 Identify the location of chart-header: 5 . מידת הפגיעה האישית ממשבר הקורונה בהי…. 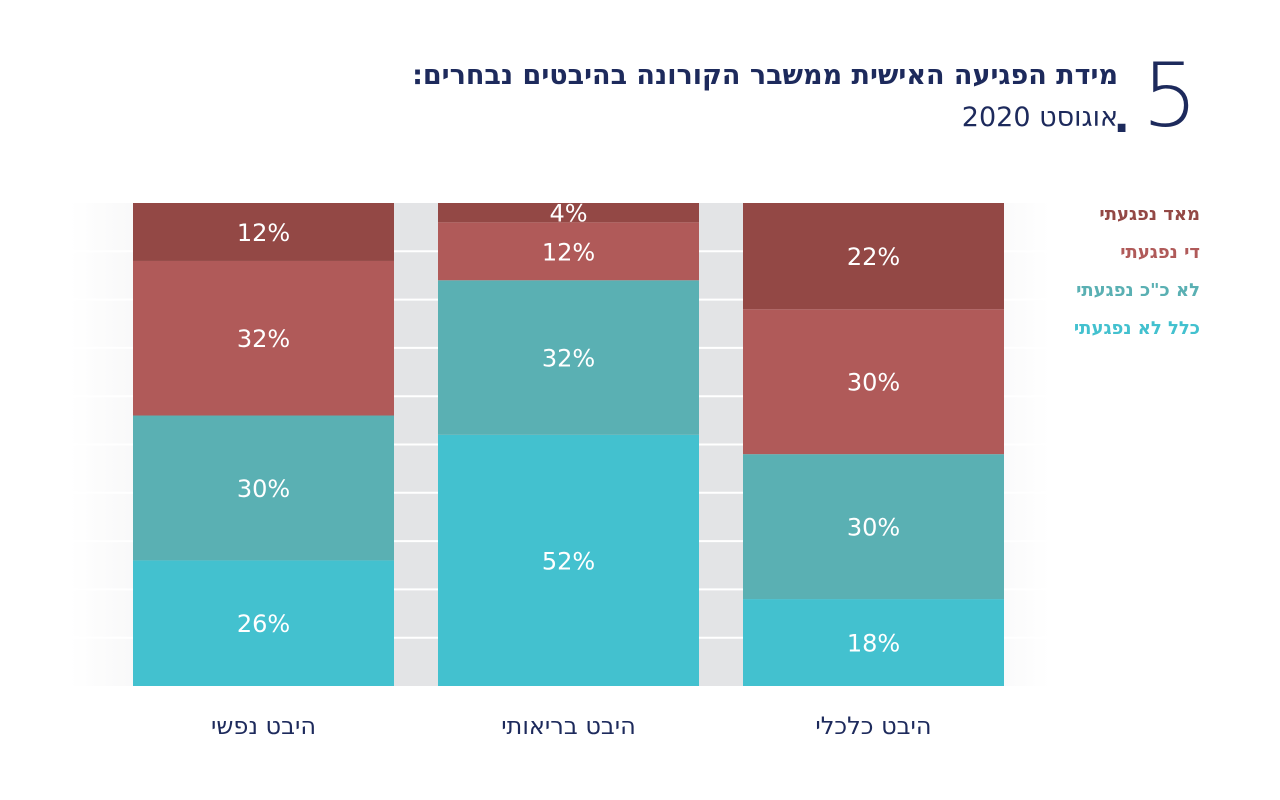
(748, 97).